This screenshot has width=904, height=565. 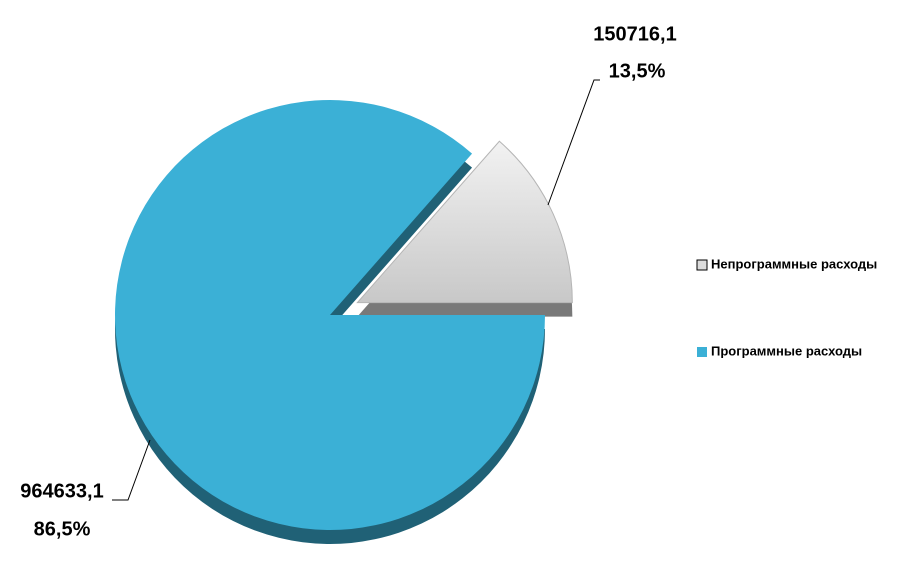 What do you see at coordinates (794, 263) in the screenshot?
I see `legend-label: Непрограммные расходы` at bounding box center [794, 263].